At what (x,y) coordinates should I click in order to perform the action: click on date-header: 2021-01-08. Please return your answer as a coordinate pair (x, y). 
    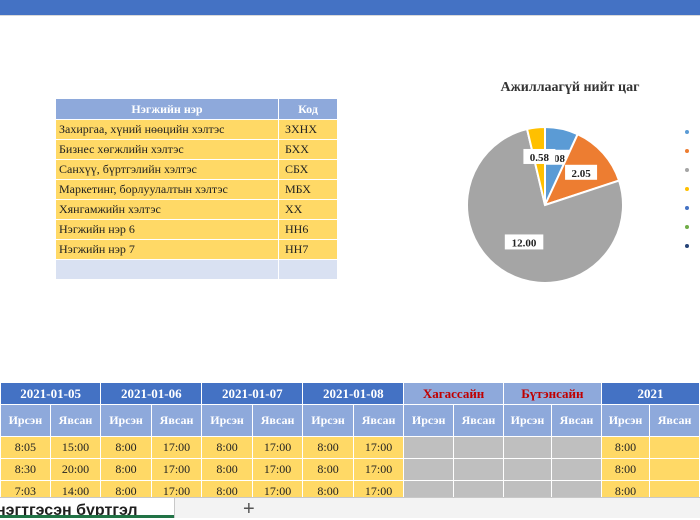
    Looking at the image, I should click on (353, 393).